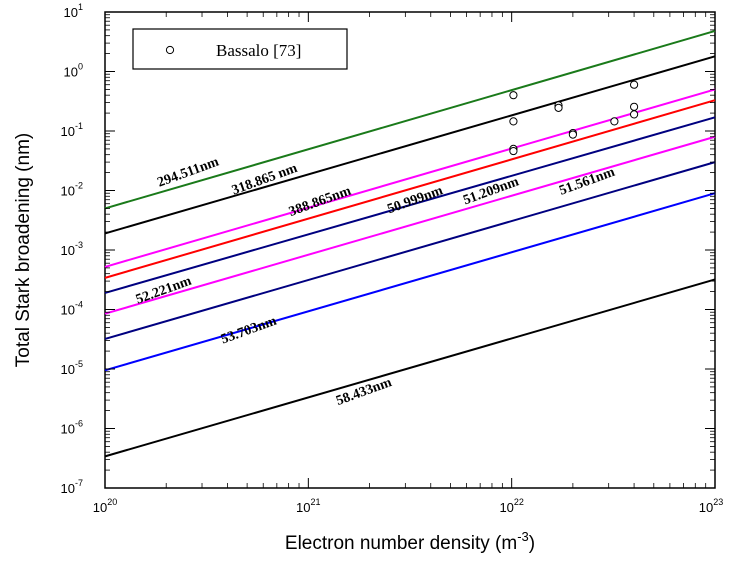 The height and width of the screenshot is (565, 731). Describe the element at coordinates (249, 331) in the screenshot. I see `line-label-8: 53.703nm` at that location.